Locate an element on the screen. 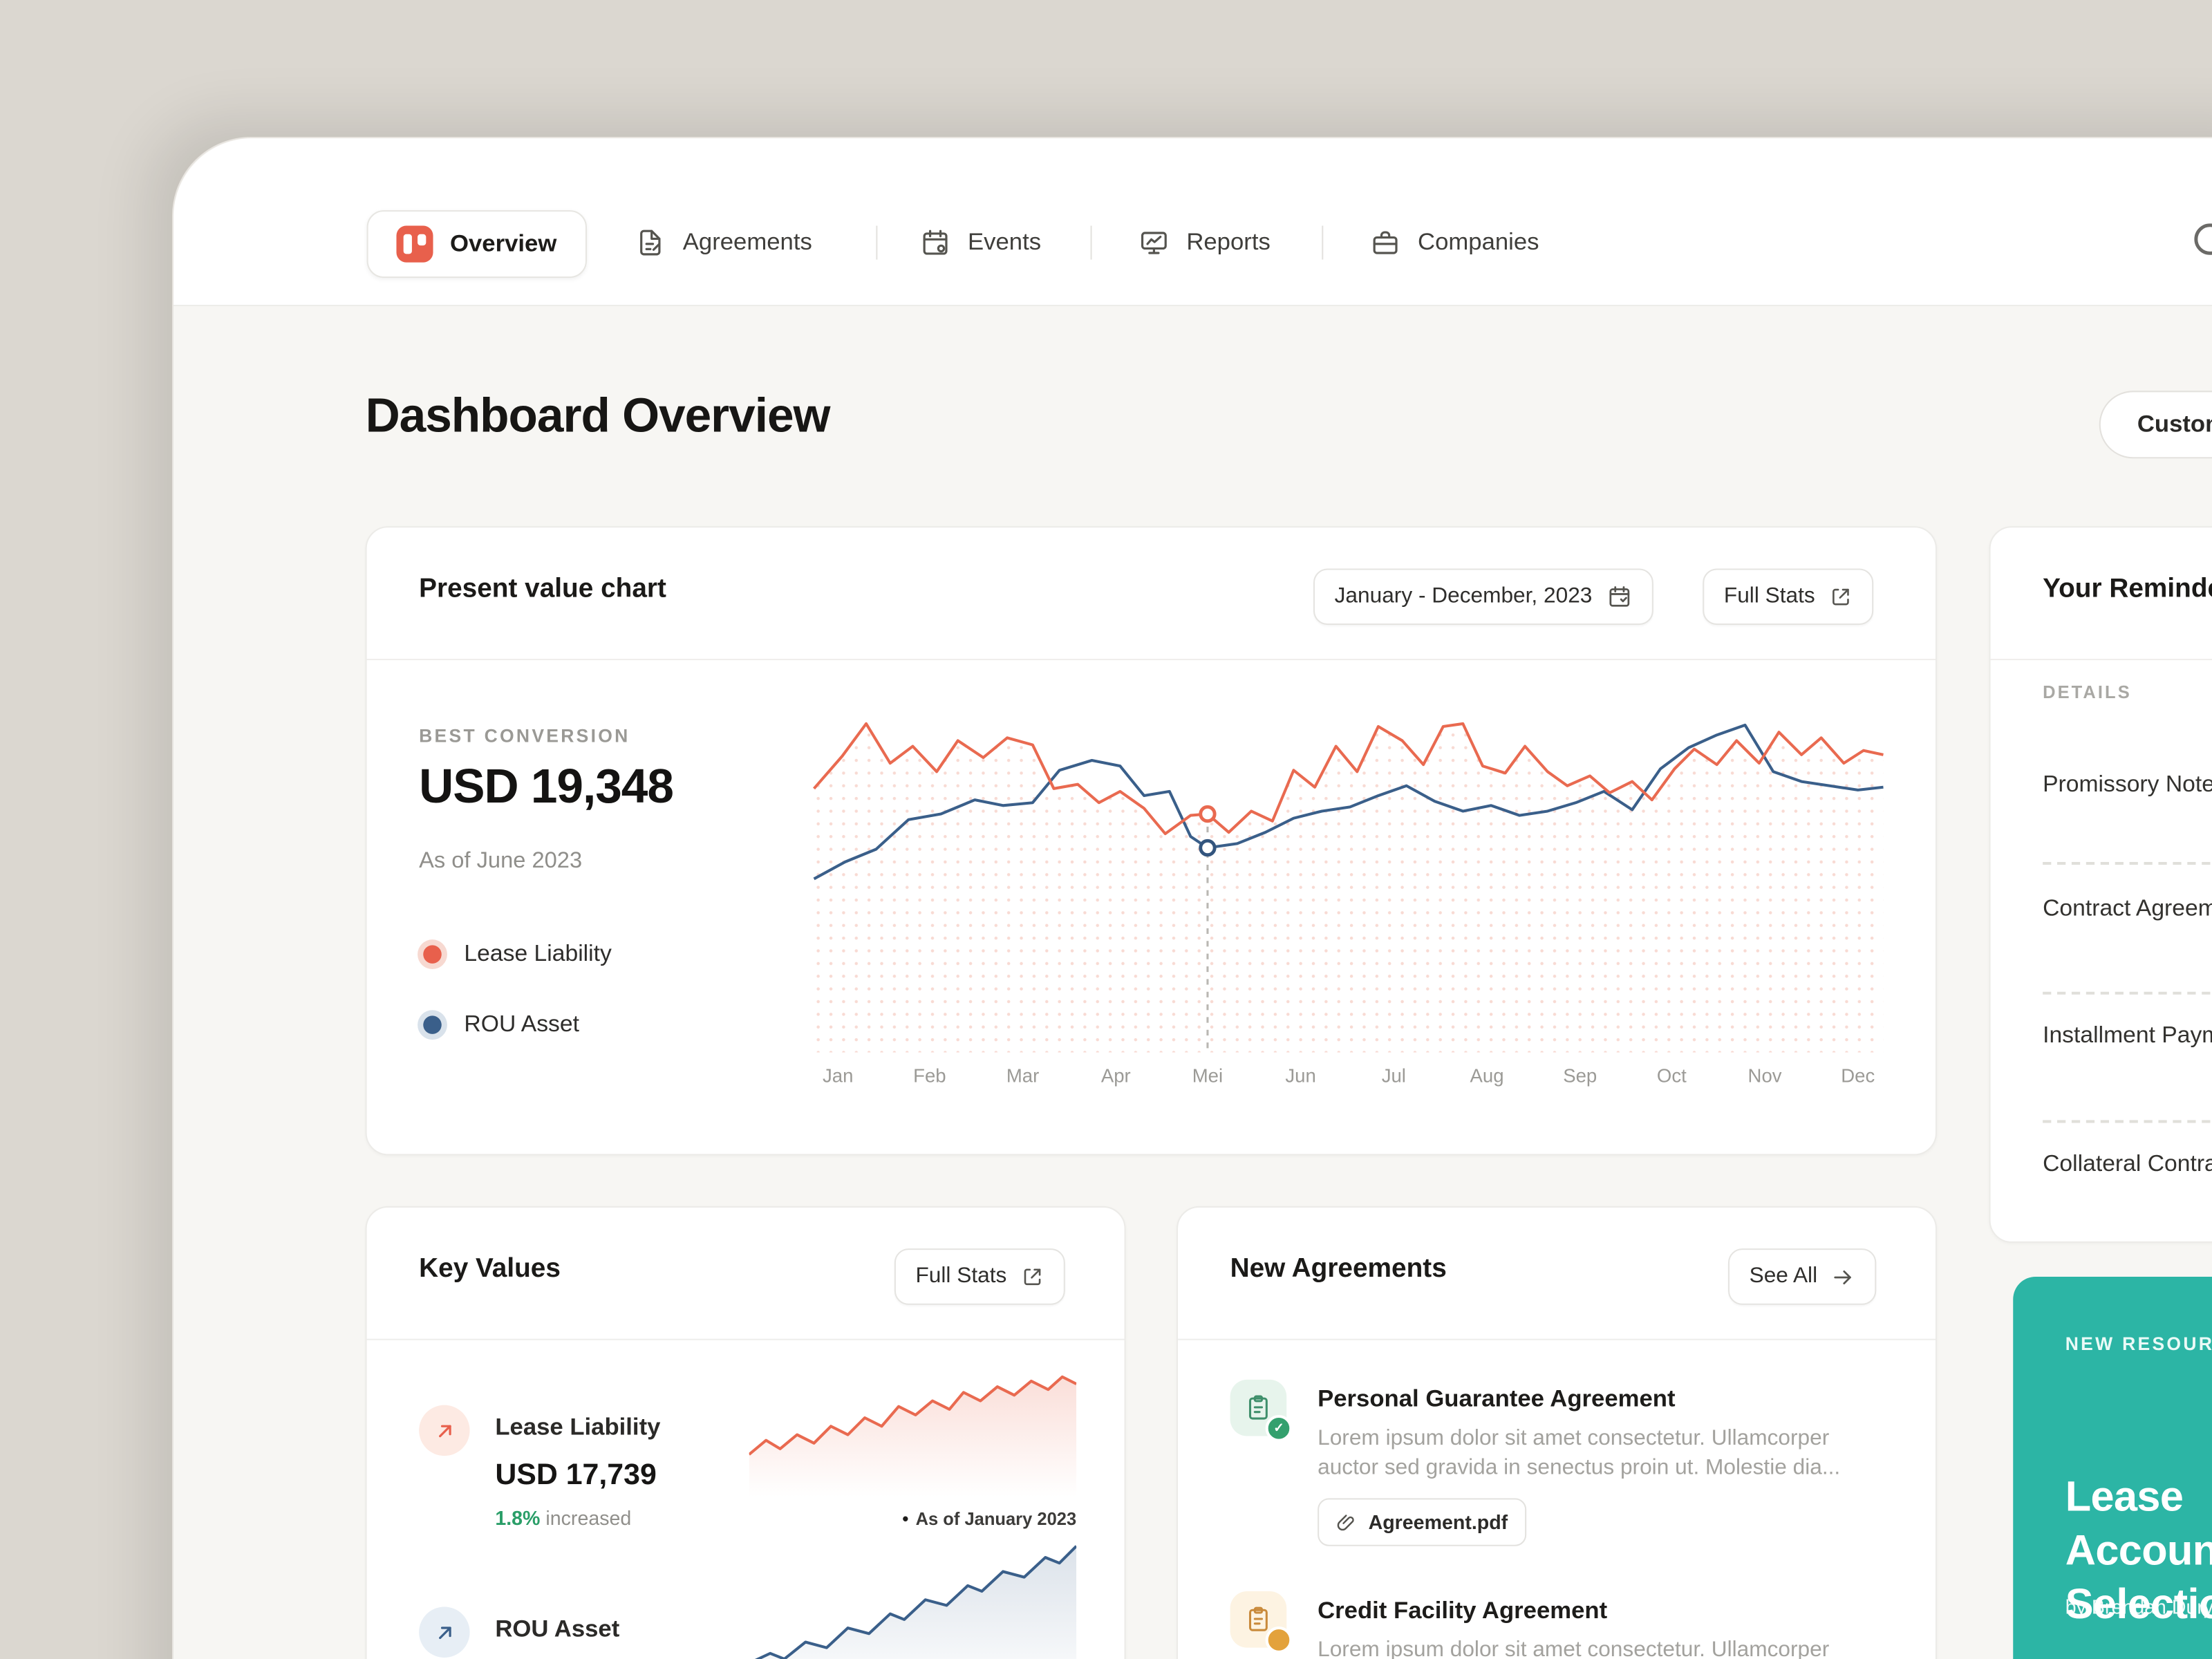  date-range-label: January - December, 2023 is located at coordinates (1464, 595).